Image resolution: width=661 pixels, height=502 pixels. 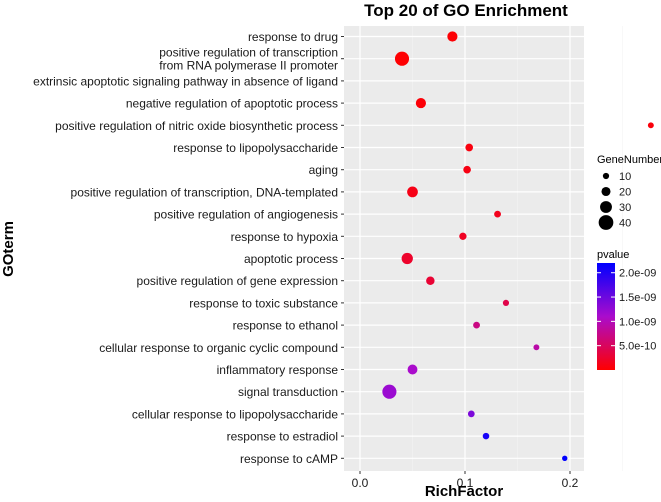 What do you see at coordinates (232, 104) in the screenshot?
I see `y-tick-label: negative regulation of apoptotic process` at bounding box center [232, 104].